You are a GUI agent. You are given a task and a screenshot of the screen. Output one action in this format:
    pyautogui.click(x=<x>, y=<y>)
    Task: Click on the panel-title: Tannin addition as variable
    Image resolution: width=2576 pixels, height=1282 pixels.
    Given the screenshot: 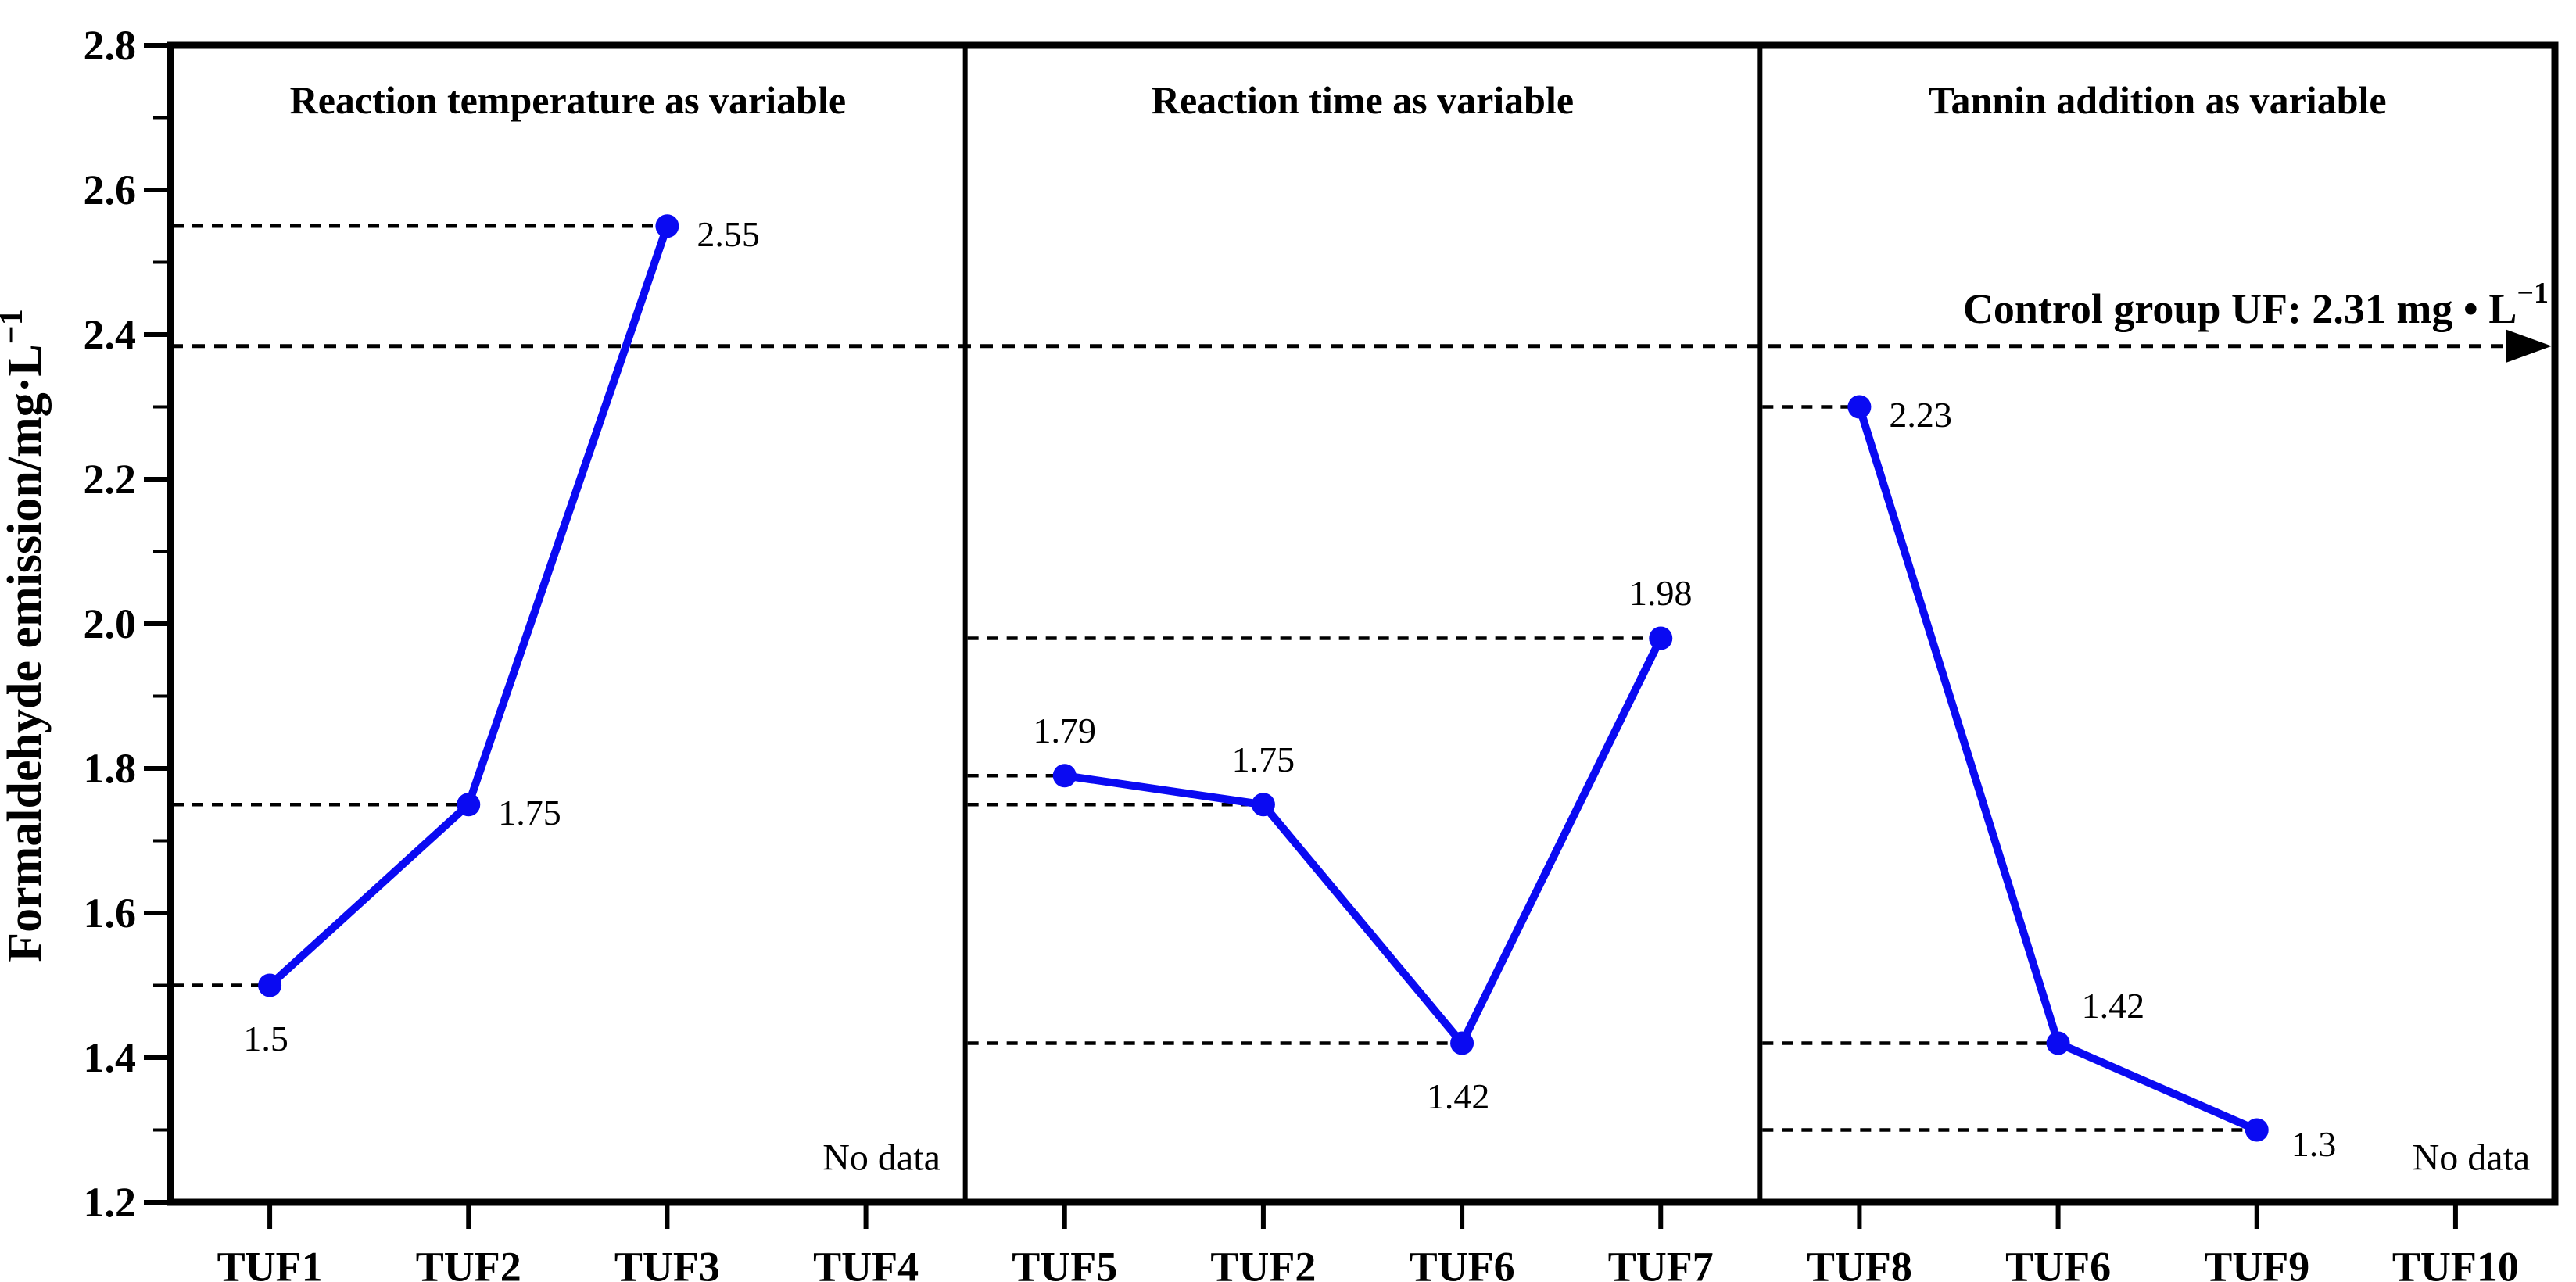 What is the action you would take?
    pyautogui.click(x=2158, y=100)
    